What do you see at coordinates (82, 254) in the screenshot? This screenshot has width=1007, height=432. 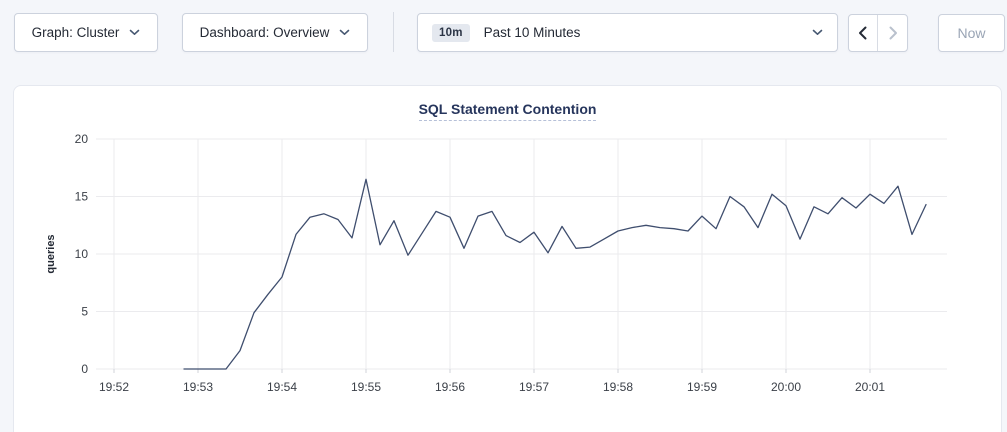 I see `y-tick-label: 10` at bounding box center [82, 254].